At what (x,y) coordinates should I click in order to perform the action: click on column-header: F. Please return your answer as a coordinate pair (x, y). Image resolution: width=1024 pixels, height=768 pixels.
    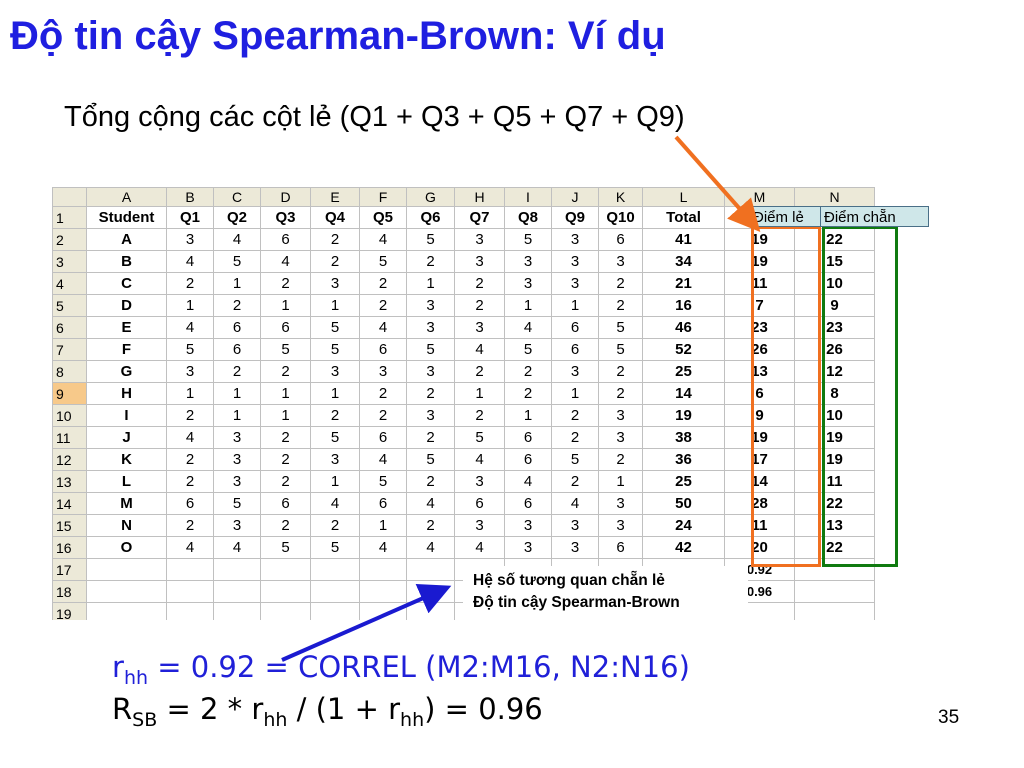
    Looking at the image, I should click on (383, 197).